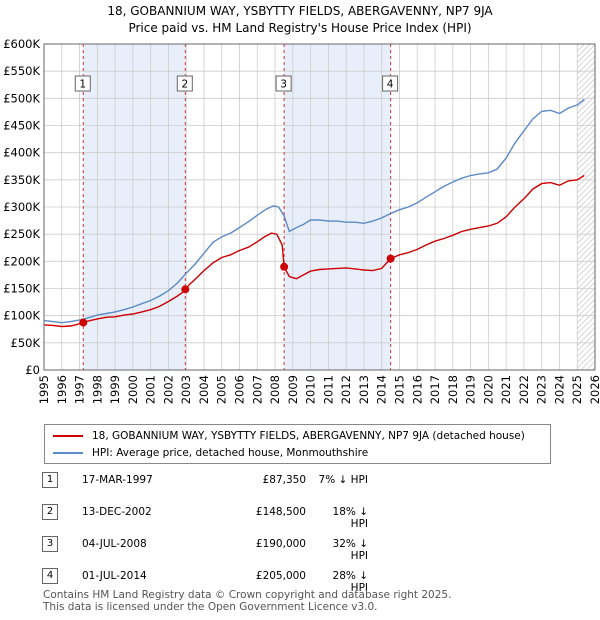 Image resolution: width=600 pixels, height=620 pixels. I want to click on x-tick-label: 2012, so click(346, 389).